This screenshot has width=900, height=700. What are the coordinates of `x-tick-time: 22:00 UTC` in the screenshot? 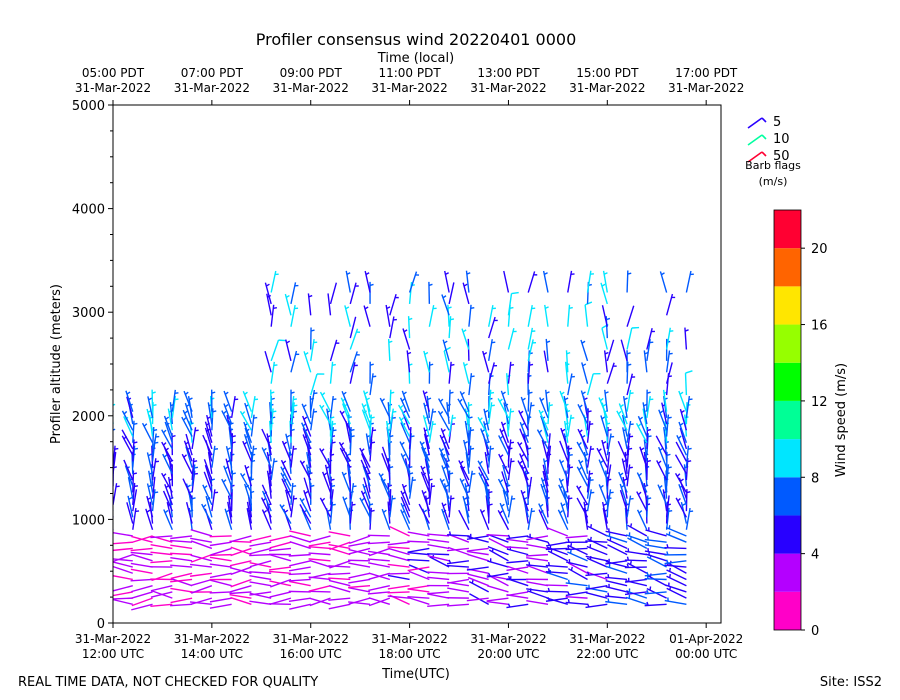 It's located at (607, 654).